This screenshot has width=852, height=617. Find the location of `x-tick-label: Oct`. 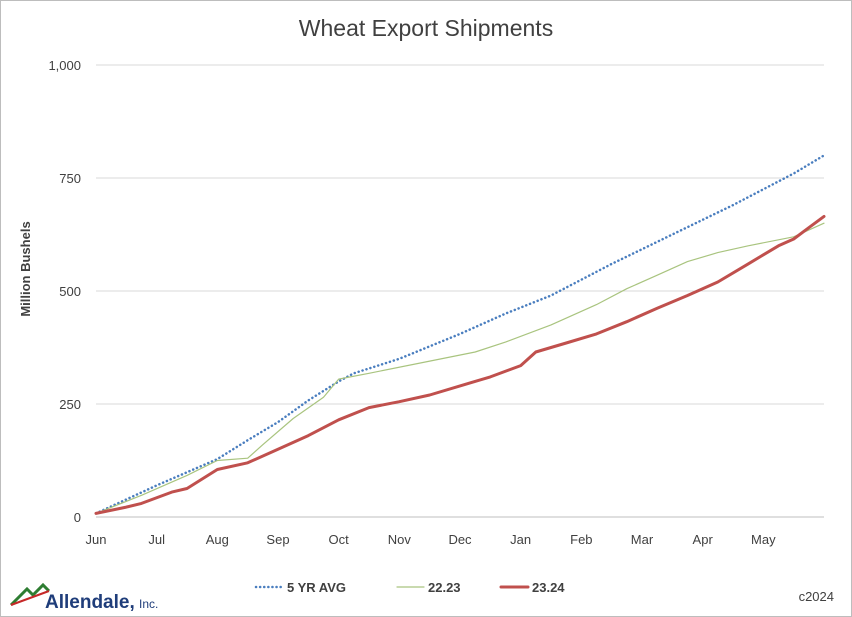

x-tick-label: Oct is located at coordinates (339, 539).